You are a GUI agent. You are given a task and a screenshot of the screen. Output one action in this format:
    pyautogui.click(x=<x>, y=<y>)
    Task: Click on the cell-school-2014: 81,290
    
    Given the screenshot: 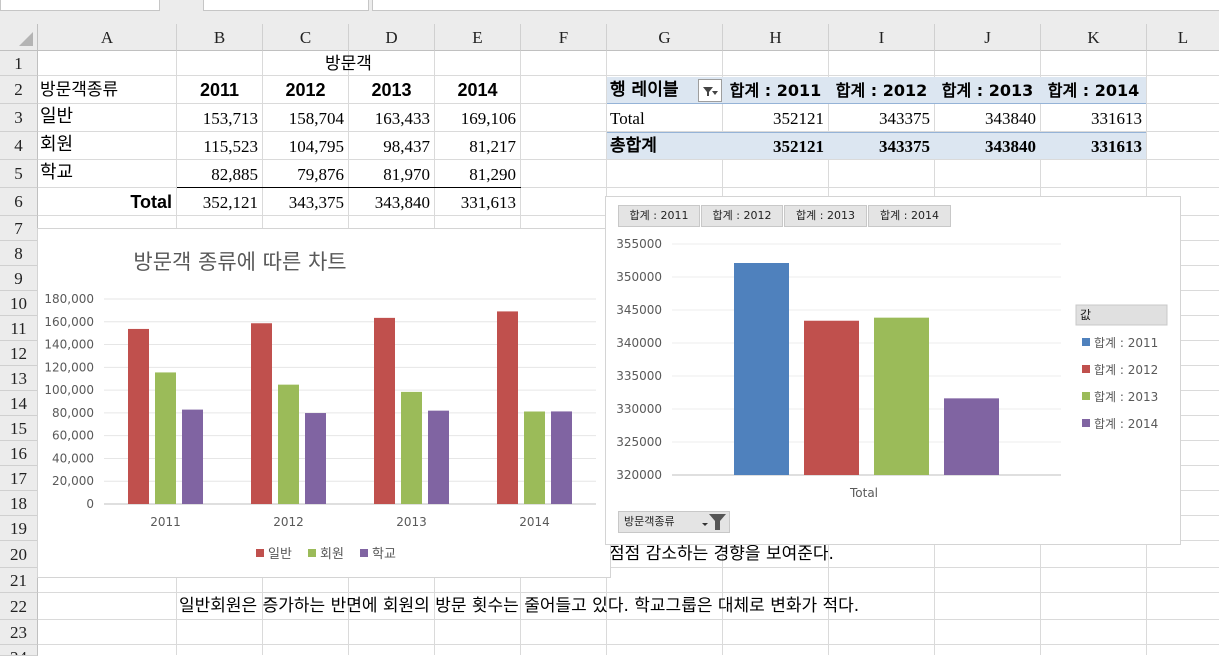 What is the action you would take?
    pyautogui.click(x=492, y=174)
    